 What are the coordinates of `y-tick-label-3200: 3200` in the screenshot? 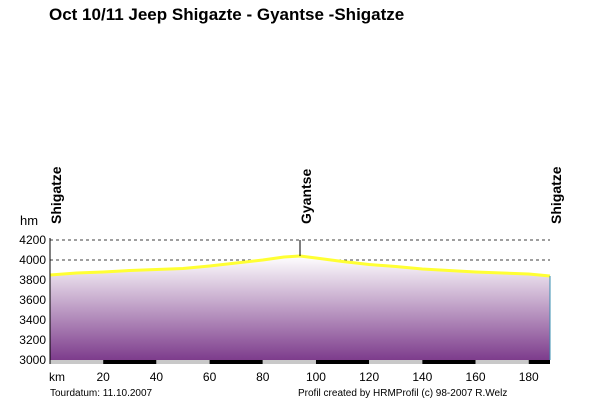 It's located at (32, 340).